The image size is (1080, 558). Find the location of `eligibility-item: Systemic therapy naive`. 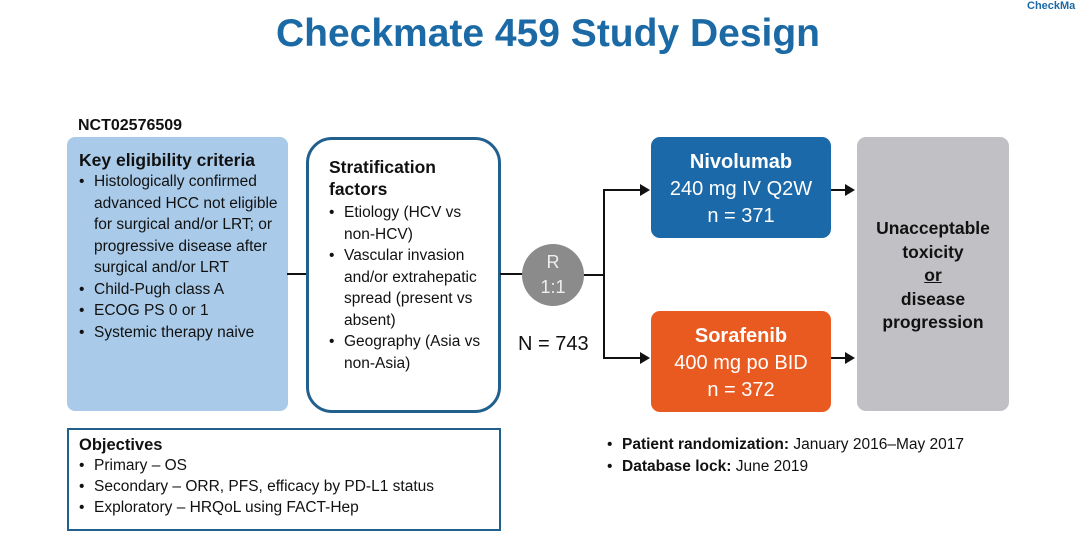

eligibility-item: Systemic therapy naive is located at coordinates (179, 333).